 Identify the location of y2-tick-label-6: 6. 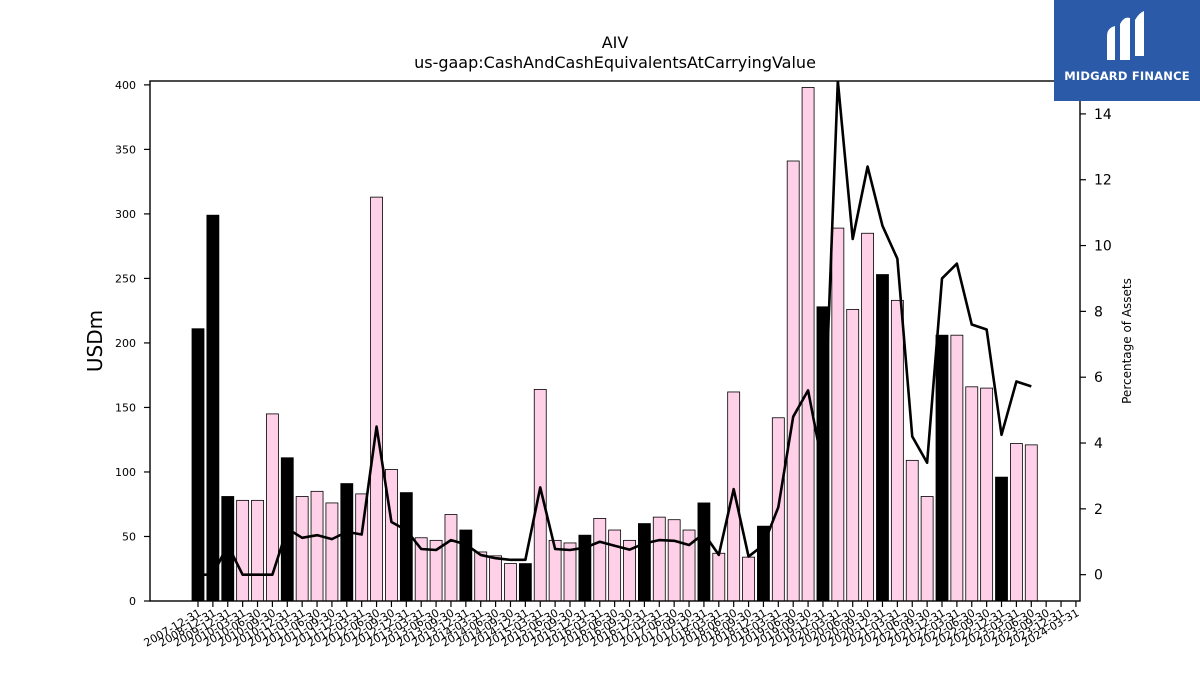
(1098, 378).